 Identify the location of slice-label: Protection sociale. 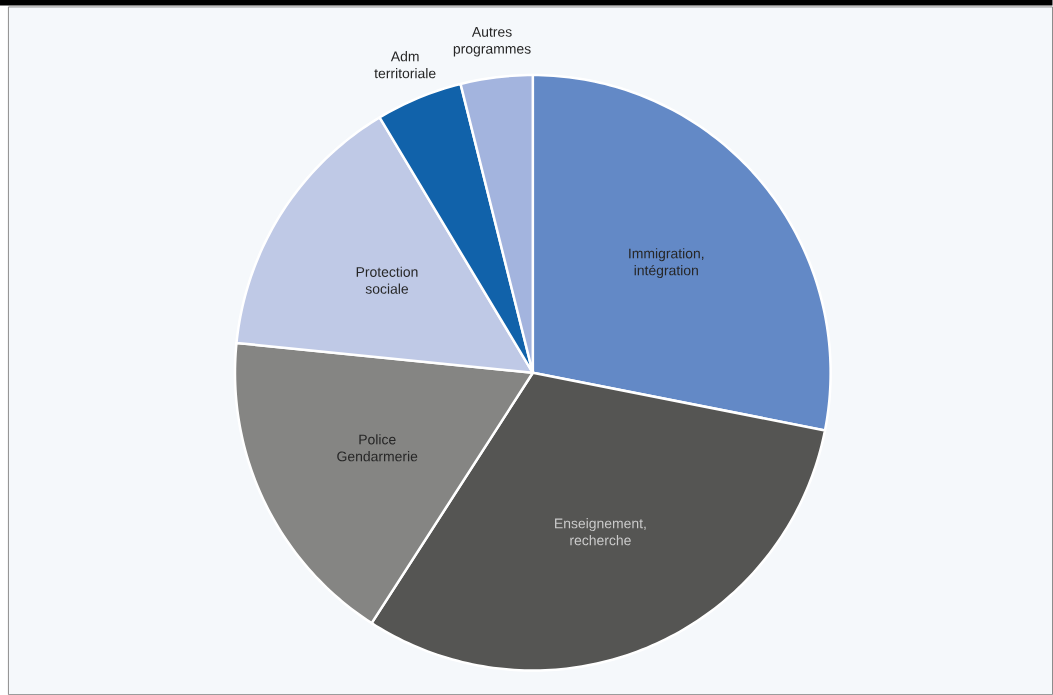
(387, 280).